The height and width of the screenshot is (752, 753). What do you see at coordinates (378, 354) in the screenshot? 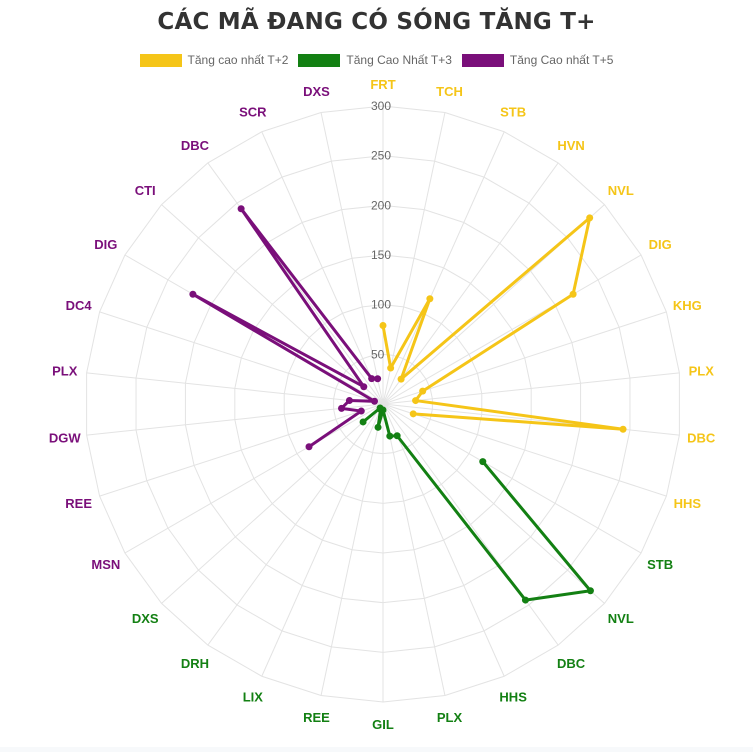
I see `tick-label: 50` at bounding box center [378, 354].